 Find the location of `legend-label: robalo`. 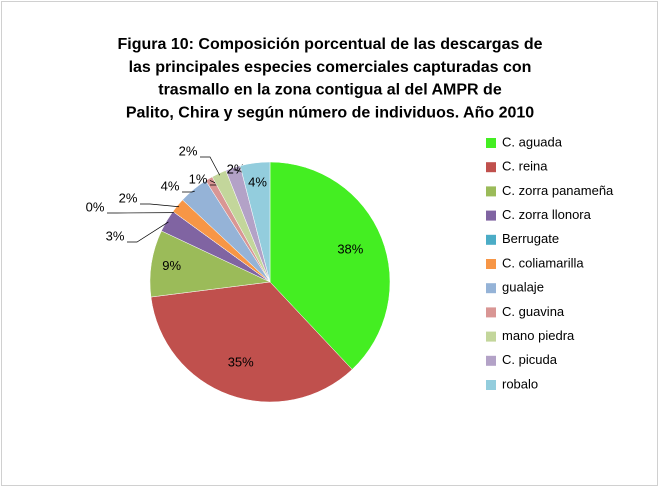

legend-label: robalo is located at coordinates (520, 383).